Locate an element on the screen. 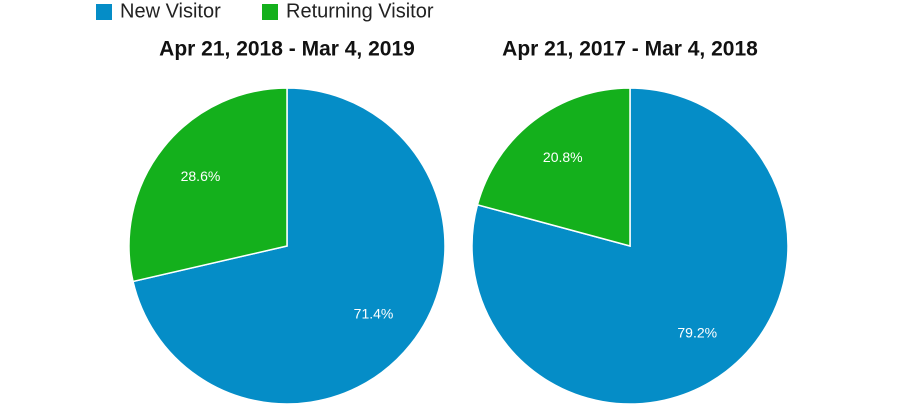 This screenshot has height=406, width=900. value-label: 28.6% is located at coordinates (201, 176).